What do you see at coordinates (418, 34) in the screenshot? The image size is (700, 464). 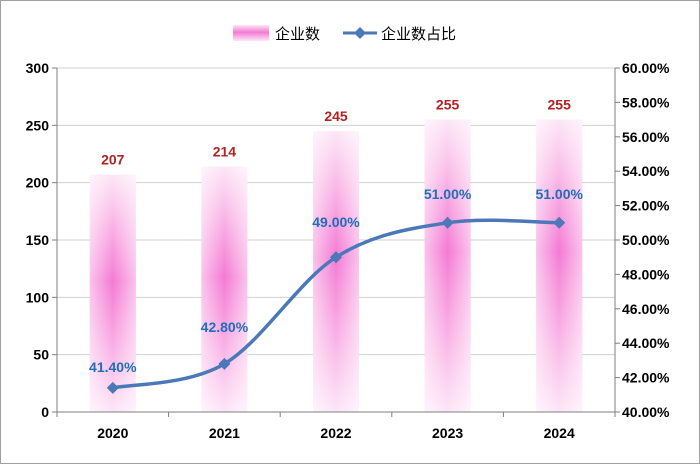 I see `legend-line-label: 企业数占比` at bounding box center [418, 34].